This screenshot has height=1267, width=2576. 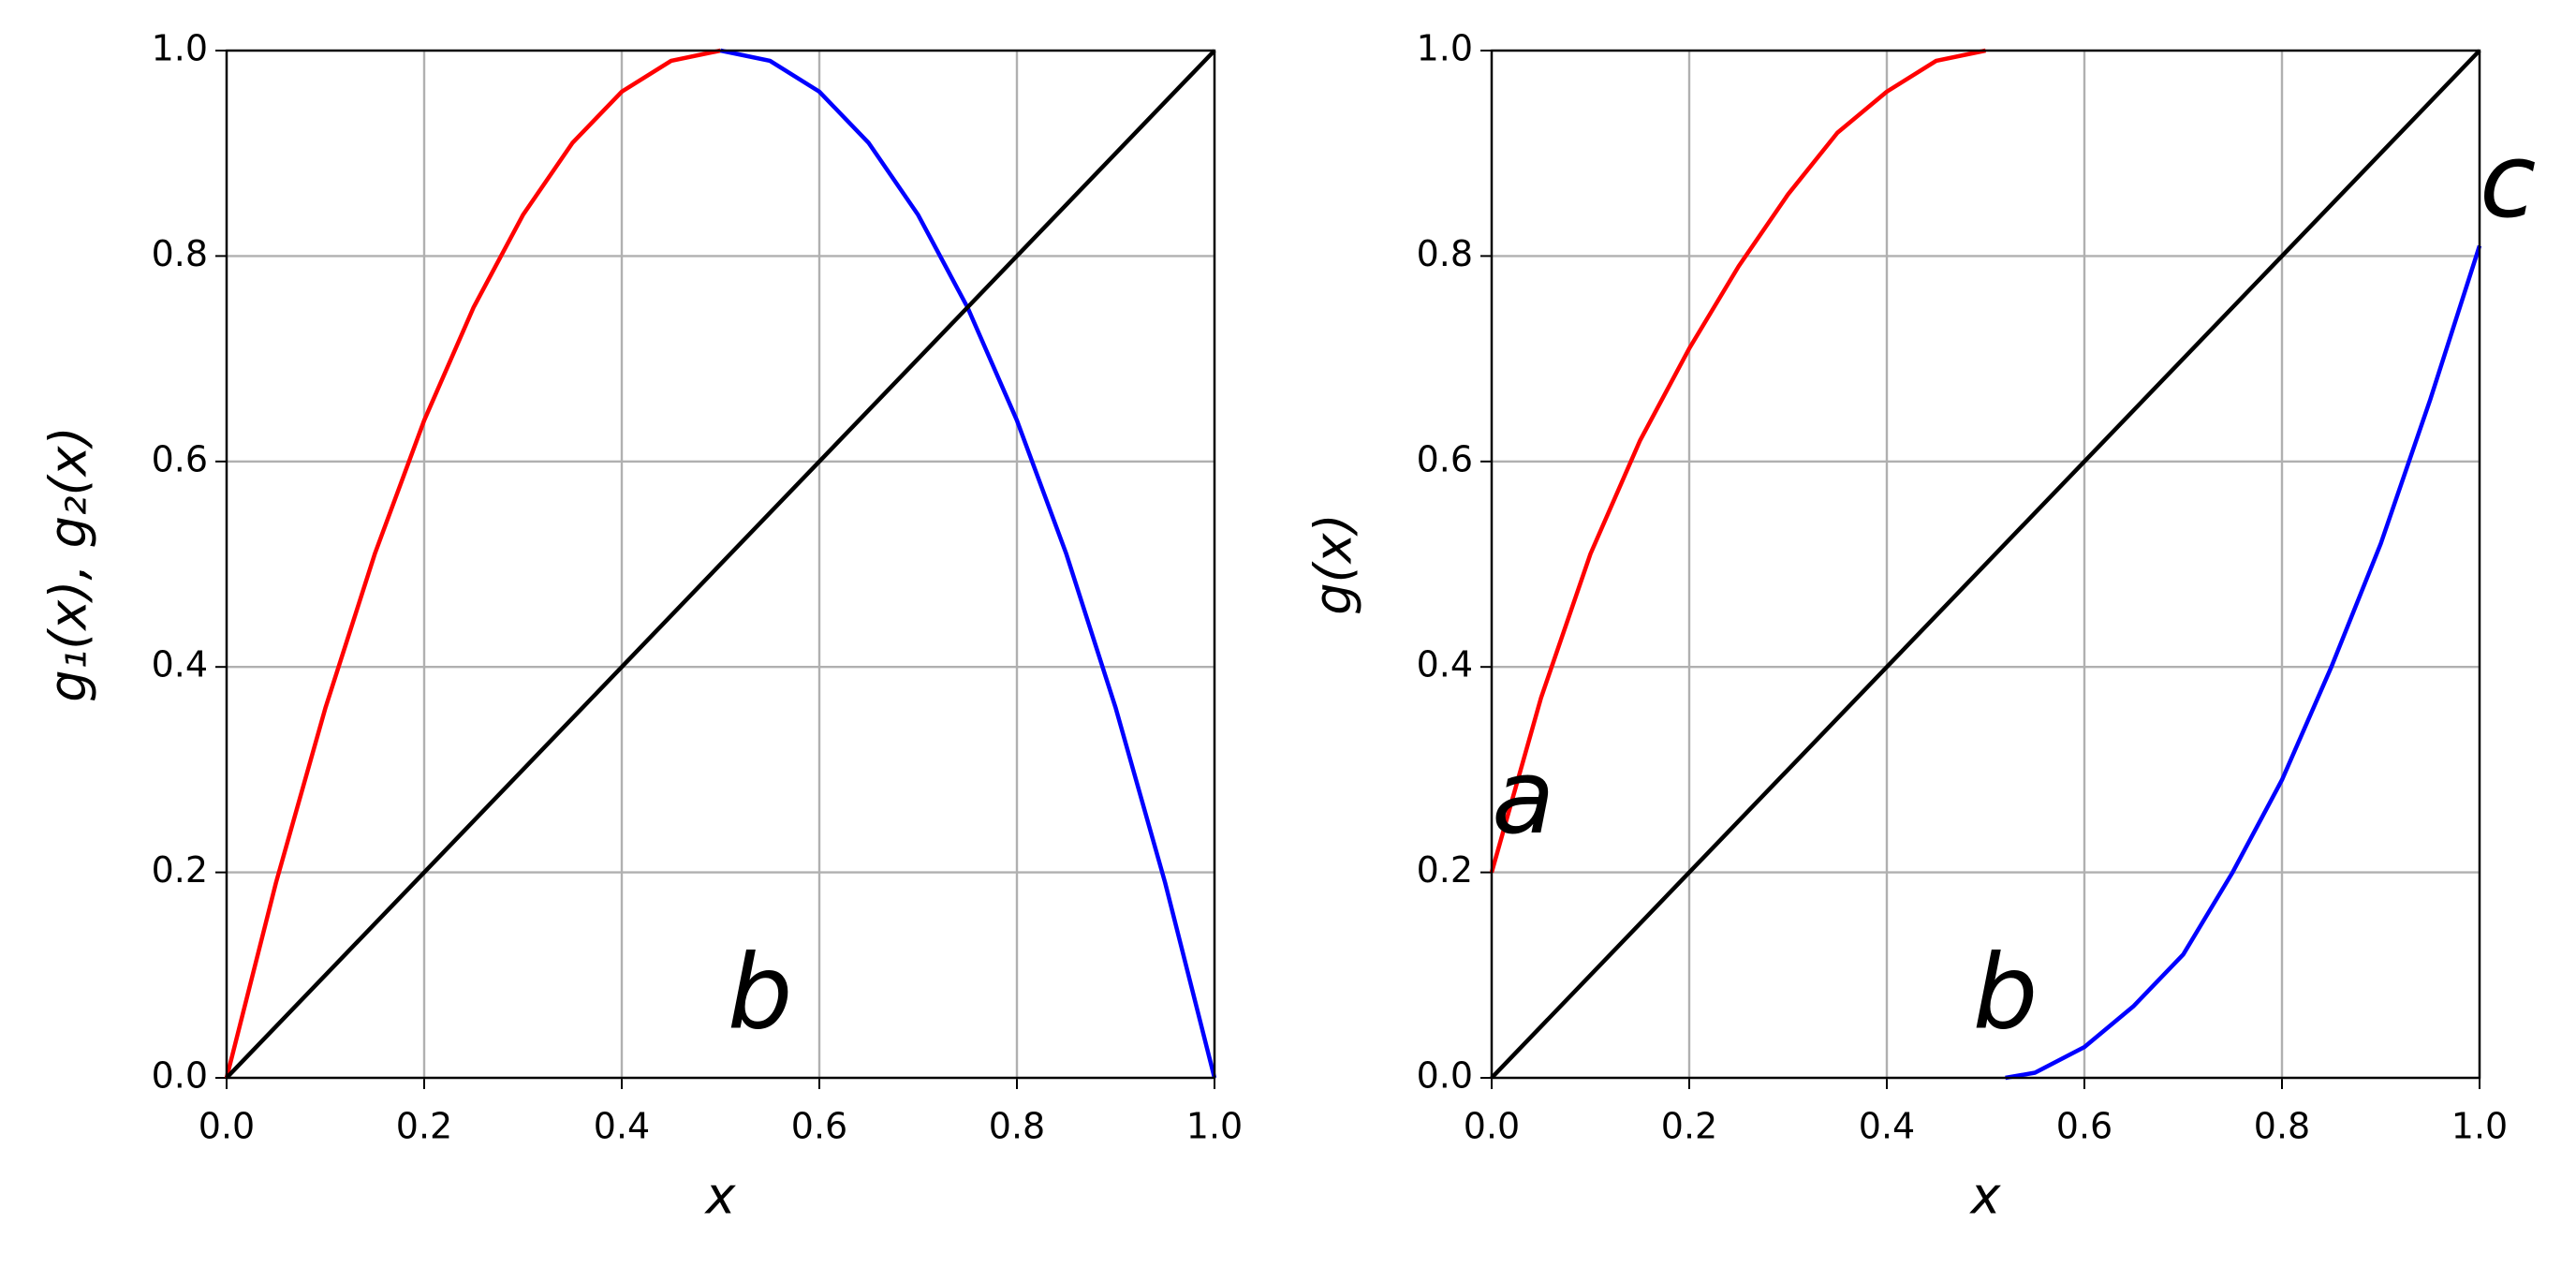 What do you see at coordinates (1523, 797) in the screenshot?
I see `annotation: a` at bounding box center [1523, 797].